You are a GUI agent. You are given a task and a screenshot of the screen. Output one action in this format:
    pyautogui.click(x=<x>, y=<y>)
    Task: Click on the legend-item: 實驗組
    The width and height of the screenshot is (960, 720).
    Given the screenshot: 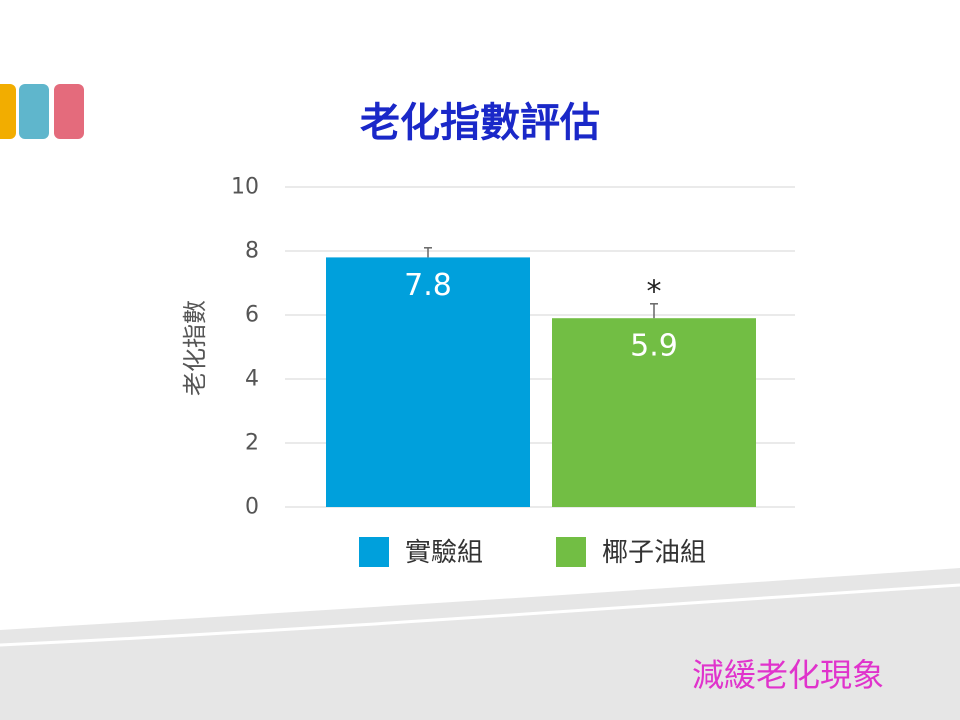 What is the action you would take?
    pyautogui.click(x=421, y=552)
    